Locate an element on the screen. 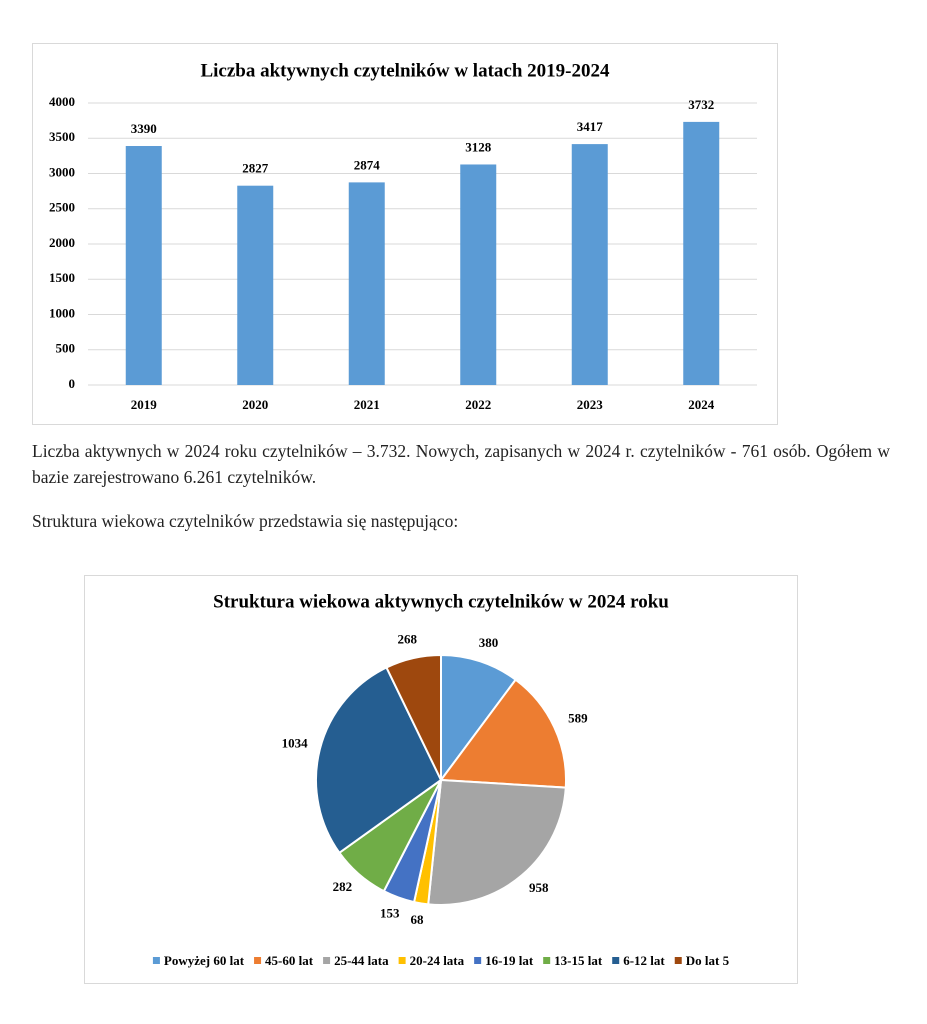 This screenshot has width=927, height=1024. data-label: 3417 is located at coordinates (590, 126).